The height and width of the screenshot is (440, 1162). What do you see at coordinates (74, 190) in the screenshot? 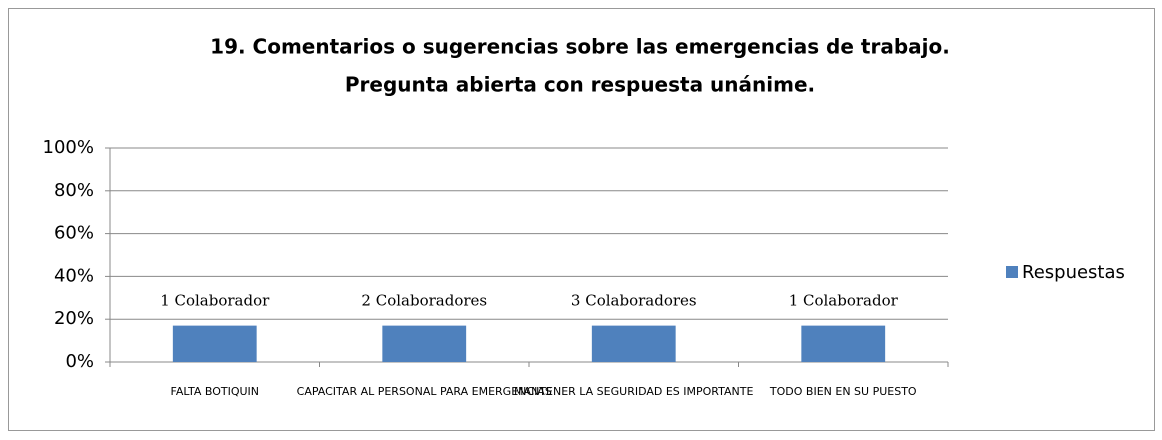
I see `y-tick-label: 80%` at bounding box center [74, 190].